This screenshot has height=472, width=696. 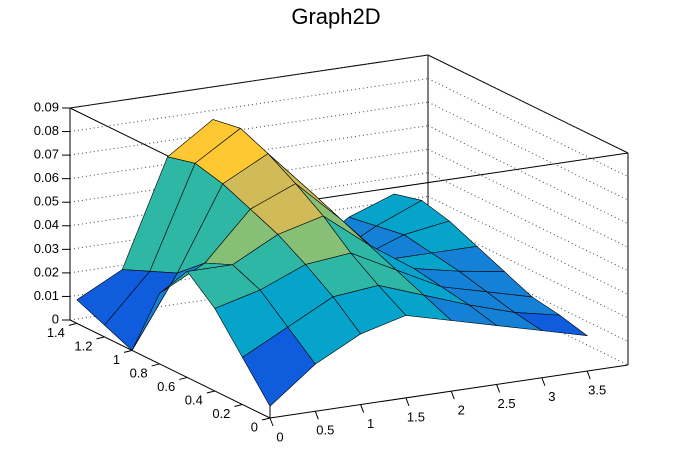 What do you see at coordinates (46, 177) in the screenshot?
I see `z-tick-label: 0.06` at bounding box center [46, 177].